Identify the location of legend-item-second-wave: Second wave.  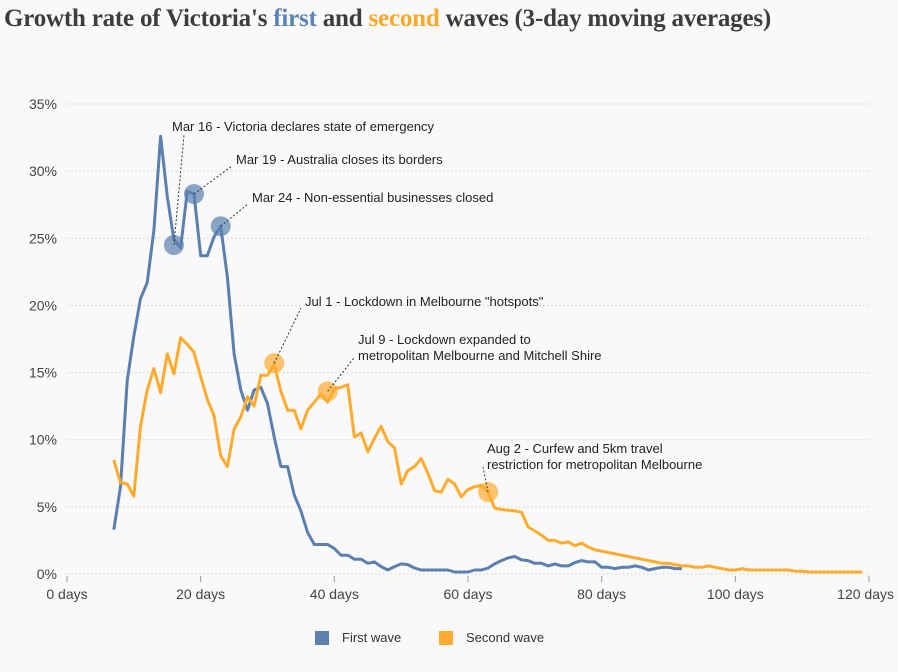
(491, 637).